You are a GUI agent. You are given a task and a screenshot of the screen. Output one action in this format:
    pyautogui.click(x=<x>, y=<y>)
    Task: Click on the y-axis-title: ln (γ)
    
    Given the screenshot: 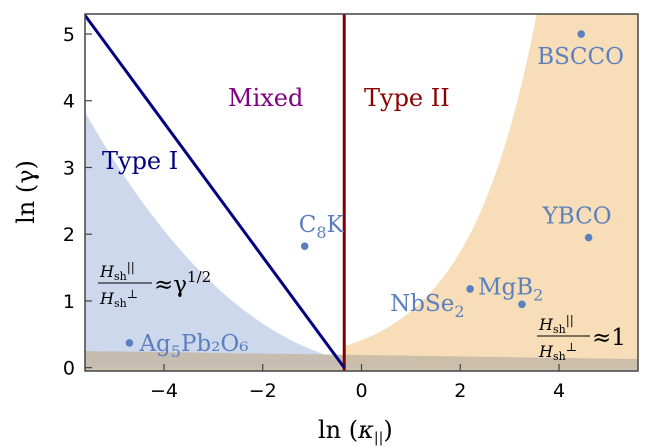 What is the action you would take?
    pyautogui.click(x=26, y=192)
    